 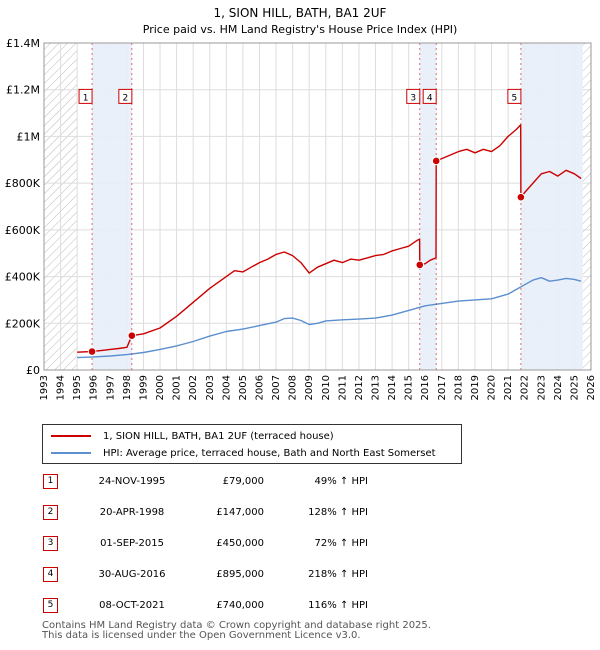 I want to click on x-tick-label: 2013, so click(x=376, y=387).